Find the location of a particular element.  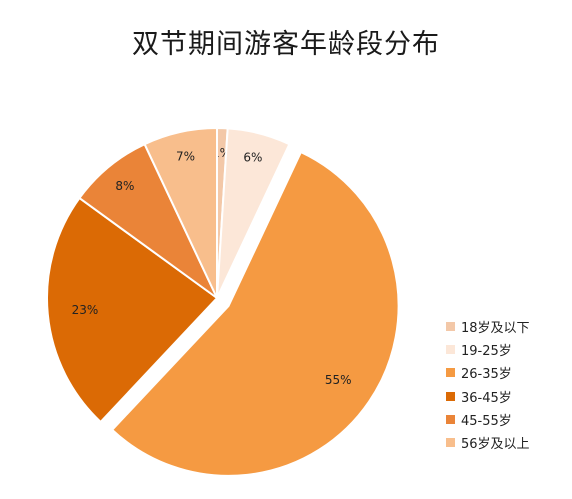

legend-label: 36-45岁 is located at coordinates (486, 398).